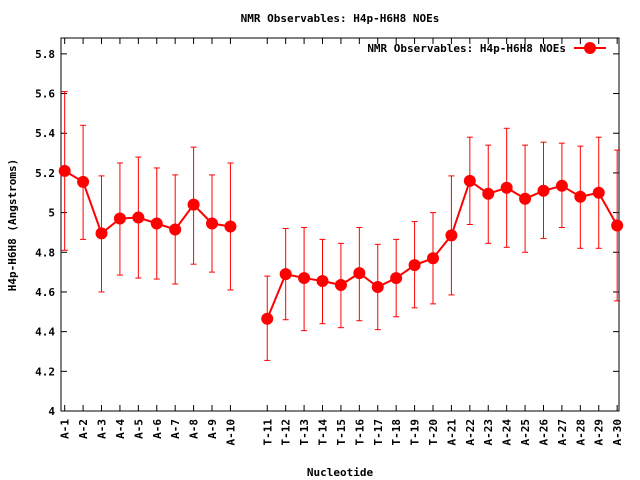 This screenshot has width=640, height=480. Describe the element at coordinates (507, 432) in the screenshot. I see `x-tick-label: A-24` at that location.